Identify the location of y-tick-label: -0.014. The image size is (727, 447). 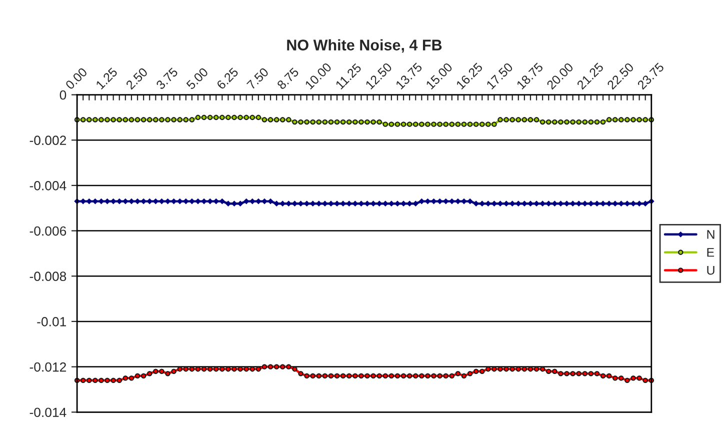
(48, 413).